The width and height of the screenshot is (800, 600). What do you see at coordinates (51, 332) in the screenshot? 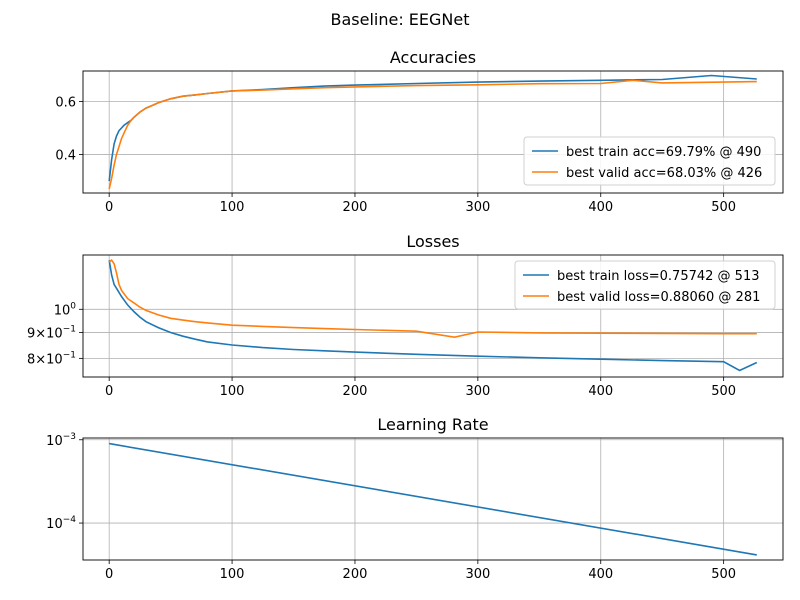
I see `y-tick-label: 9×10⁻¹` at bounding box center [51, 332].